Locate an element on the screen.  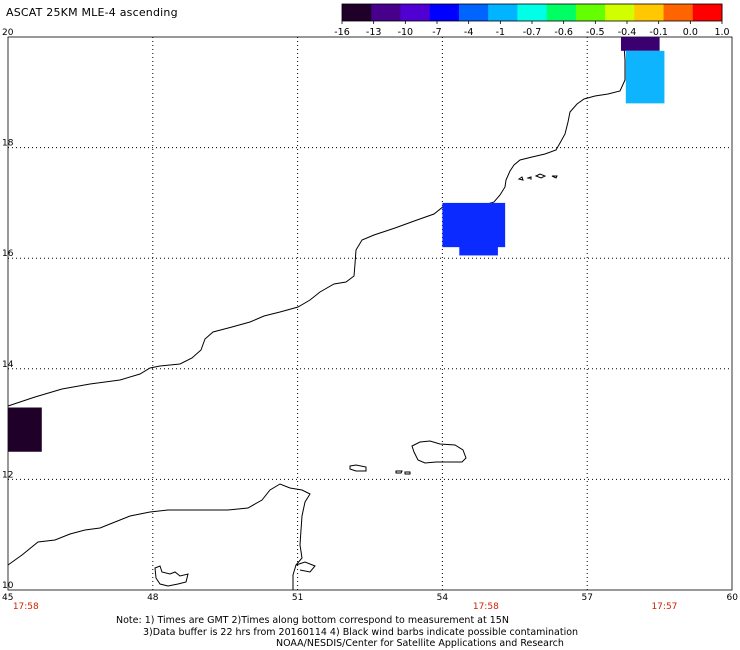
time-labels: 17:58 17:58 17:57 is located at coordinates (345, 607).